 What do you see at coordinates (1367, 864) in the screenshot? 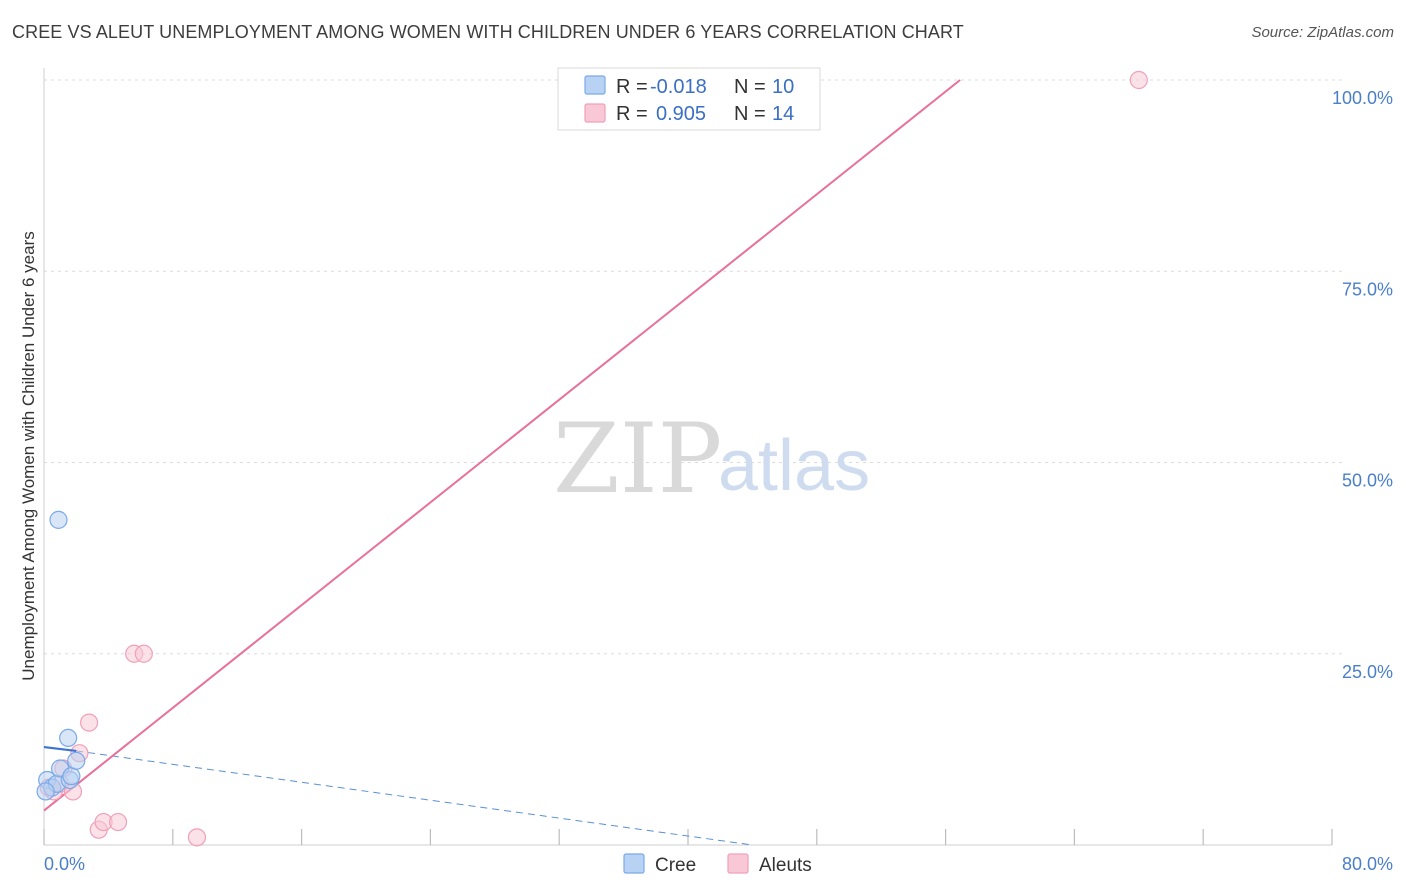
I see `x-tick-label: 80.0%` at bounding box center [1367, 864].